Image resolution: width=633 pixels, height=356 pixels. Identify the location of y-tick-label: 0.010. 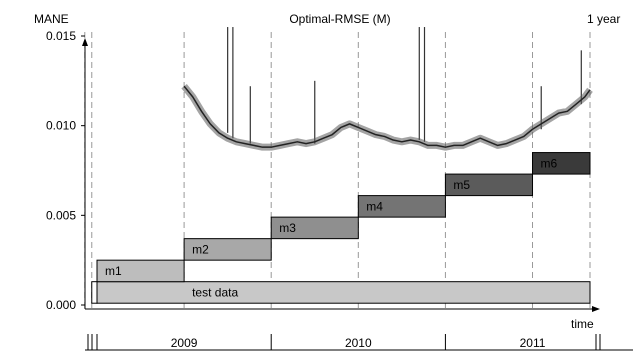
(61, 126).